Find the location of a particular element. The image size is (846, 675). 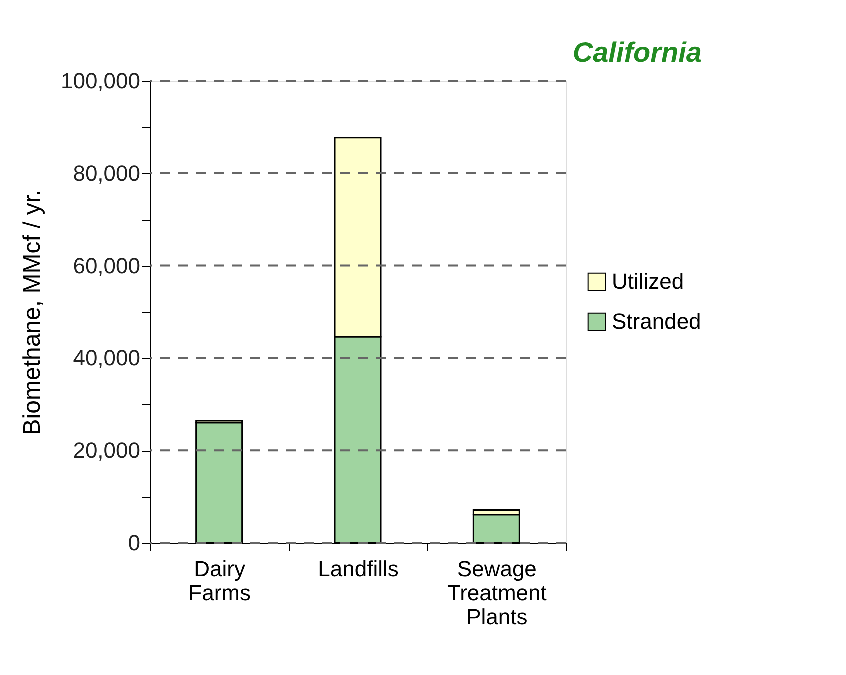

legend-label: Utilized is located at coordinates (648, 281).